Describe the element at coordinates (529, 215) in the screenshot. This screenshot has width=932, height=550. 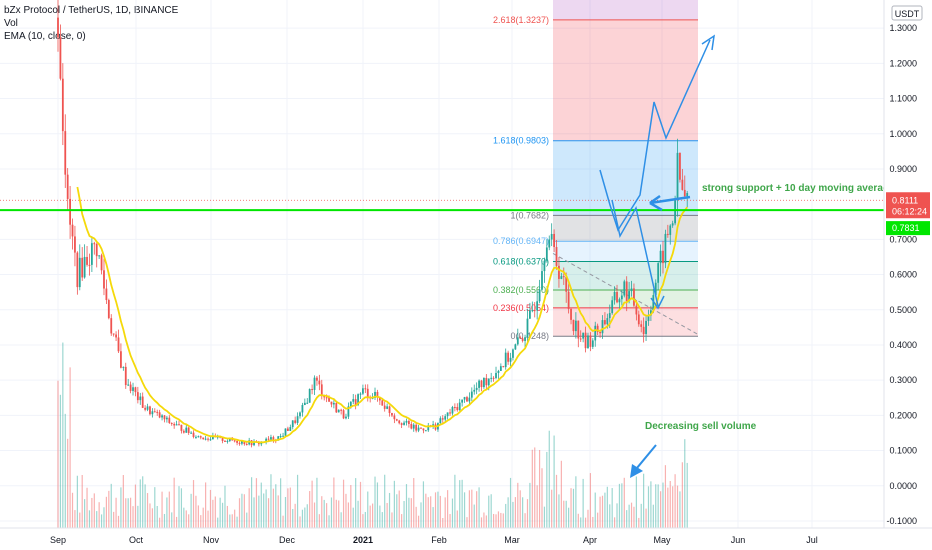
I see `fib-level-label: 1(0.7682)` at that location.